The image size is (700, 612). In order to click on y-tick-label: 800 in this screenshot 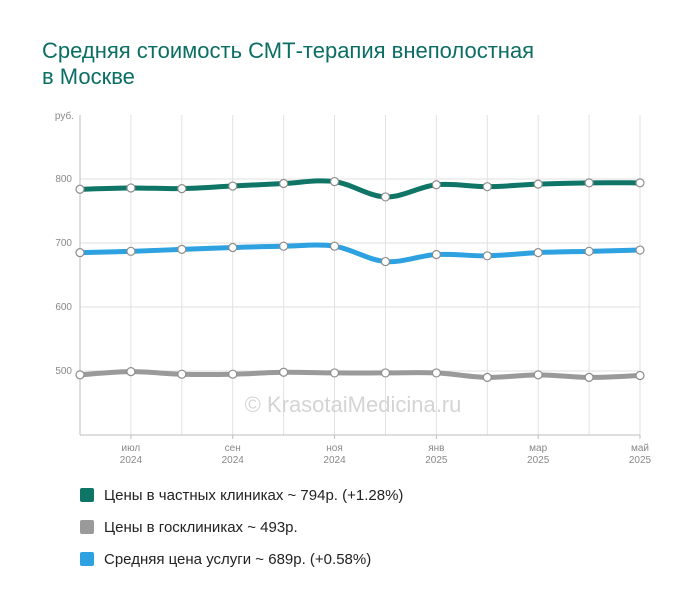, I will do `click(63, 179)`.